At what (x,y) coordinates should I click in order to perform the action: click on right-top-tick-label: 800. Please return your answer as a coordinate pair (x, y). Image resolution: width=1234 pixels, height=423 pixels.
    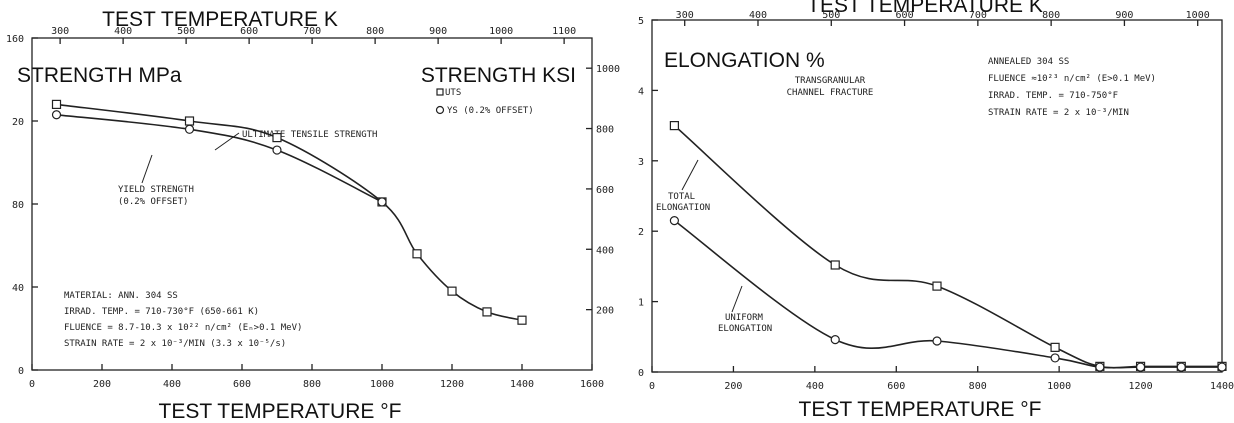
    Looking at the image, I should click on (1051, 15).